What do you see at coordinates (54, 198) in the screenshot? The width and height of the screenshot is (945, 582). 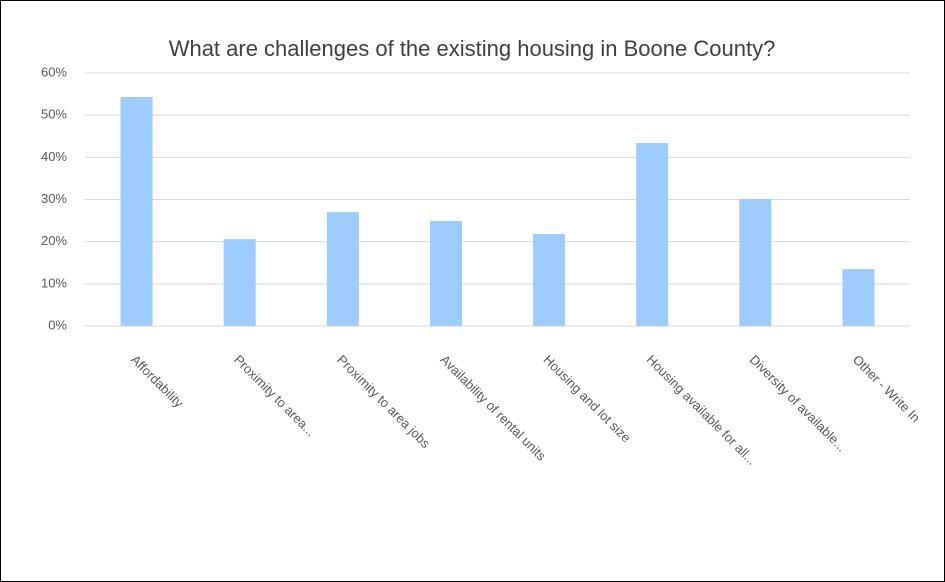 I see `y-tick-label: 30%` at bounding box center [54, 198].